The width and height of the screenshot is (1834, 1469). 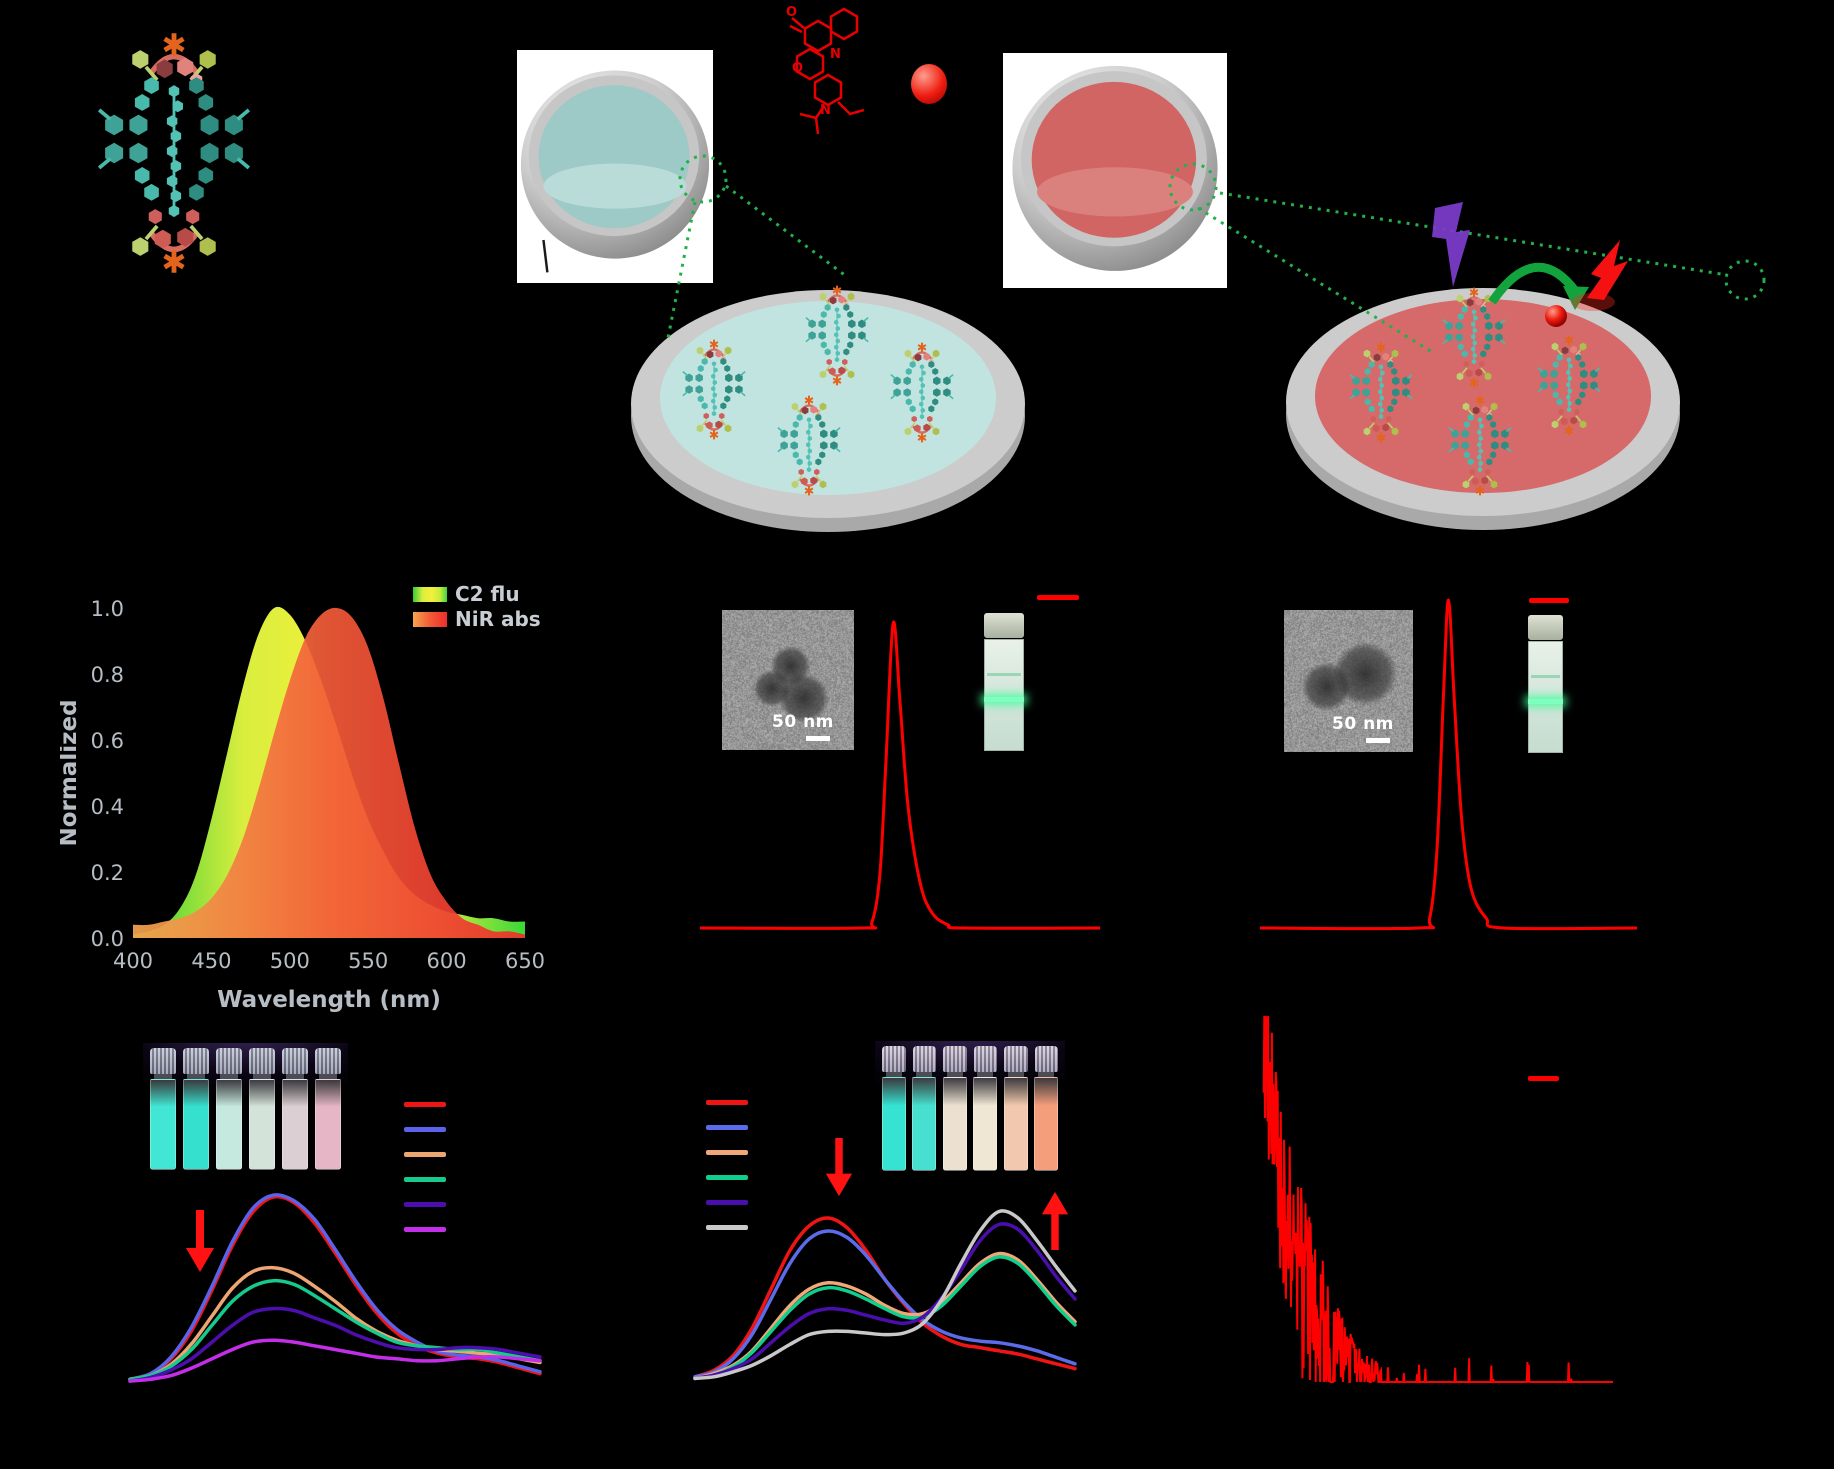 I want to click on laser-beam, so click(x=1004, y=700).